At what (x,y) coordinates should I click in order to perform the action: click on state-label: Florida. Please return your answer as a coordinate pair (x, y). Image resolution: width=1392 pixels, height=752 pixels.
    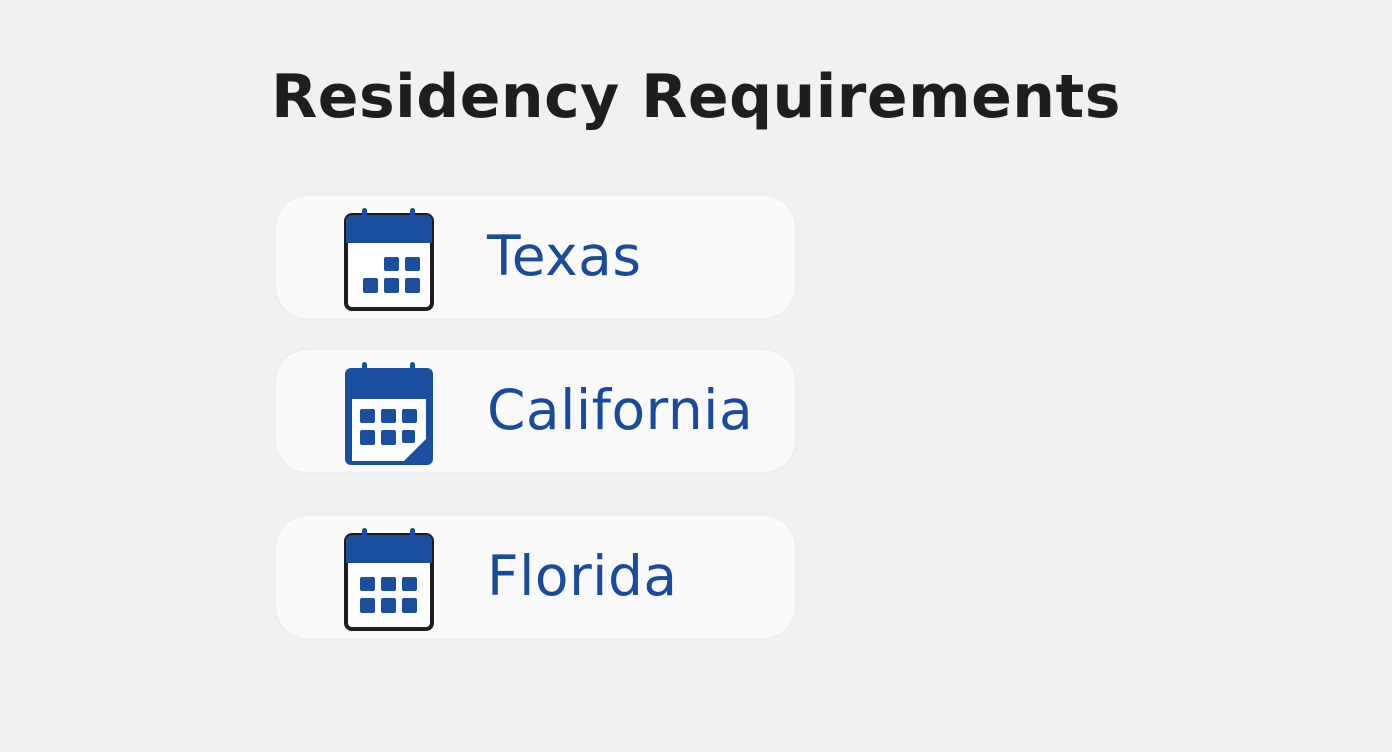
    Looking at the image, I should click on (582, 576).